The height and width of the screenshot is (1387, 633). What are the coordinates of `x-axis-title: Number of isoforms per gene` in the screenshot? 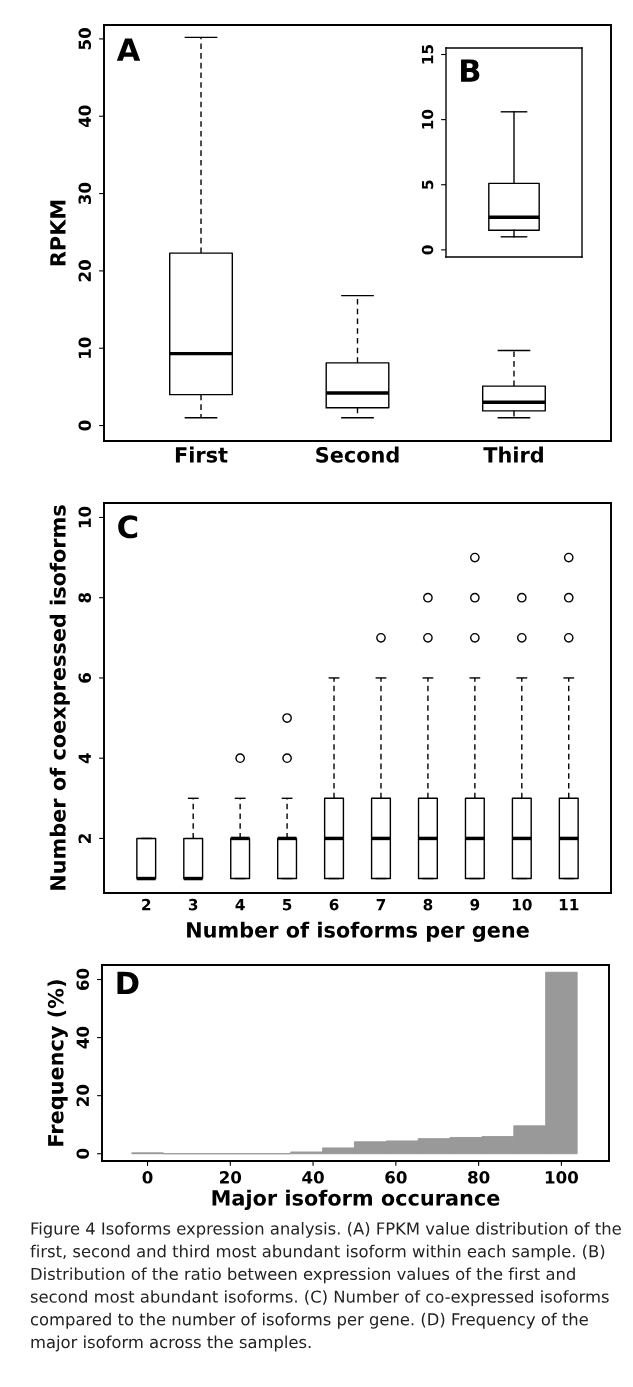 It's located at (358, 931).